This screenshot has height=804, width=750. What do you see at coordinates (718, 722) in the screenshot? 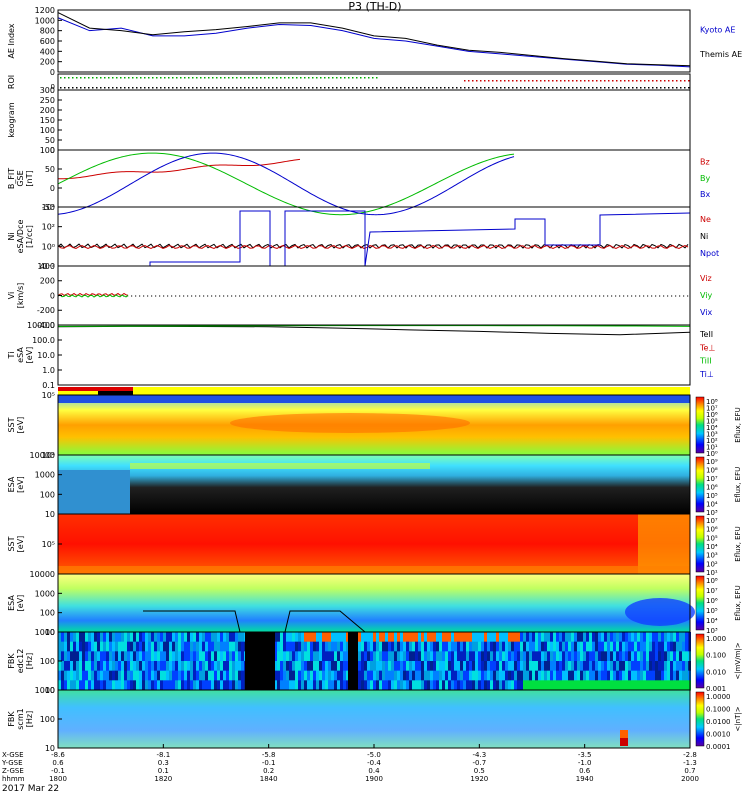
I see `colorbar-tick-label: 0.0100` at bounding box center [718, 722].